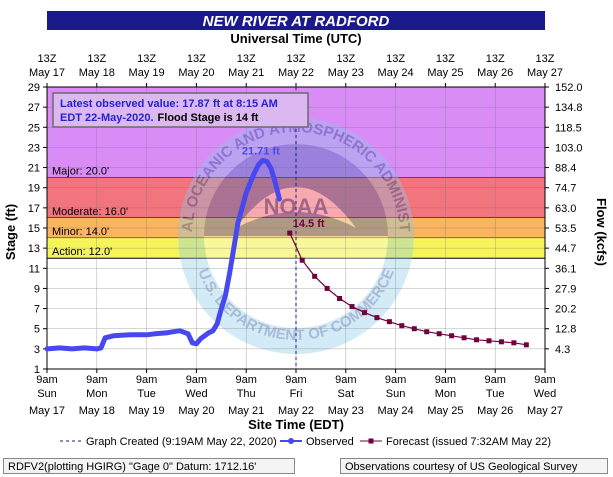  I want to click on top-tick-label2-8: May 25, so click(445, 73).